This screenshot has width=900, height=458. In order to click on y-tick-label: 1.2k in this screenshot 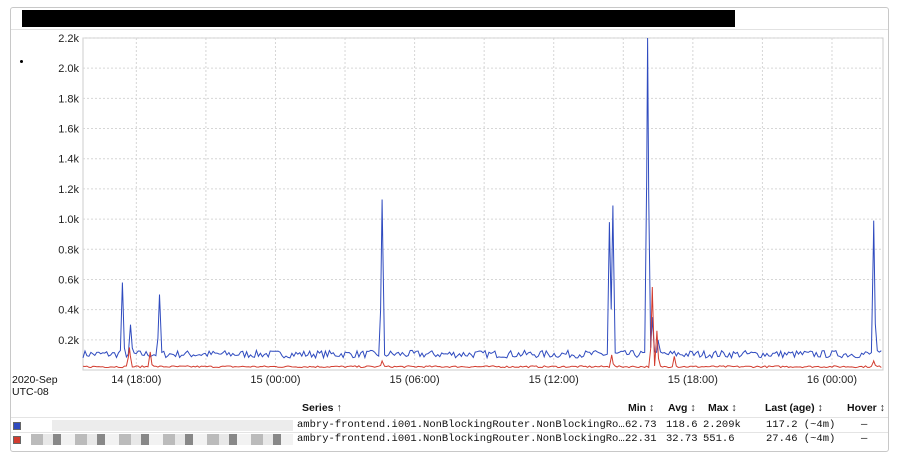, I will do `click(68, 190)`.